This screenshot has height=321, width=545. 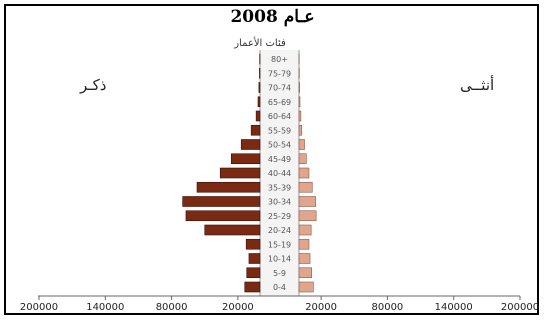 What do you see at coordinates (321, 307) in the screenshot?
I see `x-tick-right-20000: 20000` at bounding box center [321, 307].